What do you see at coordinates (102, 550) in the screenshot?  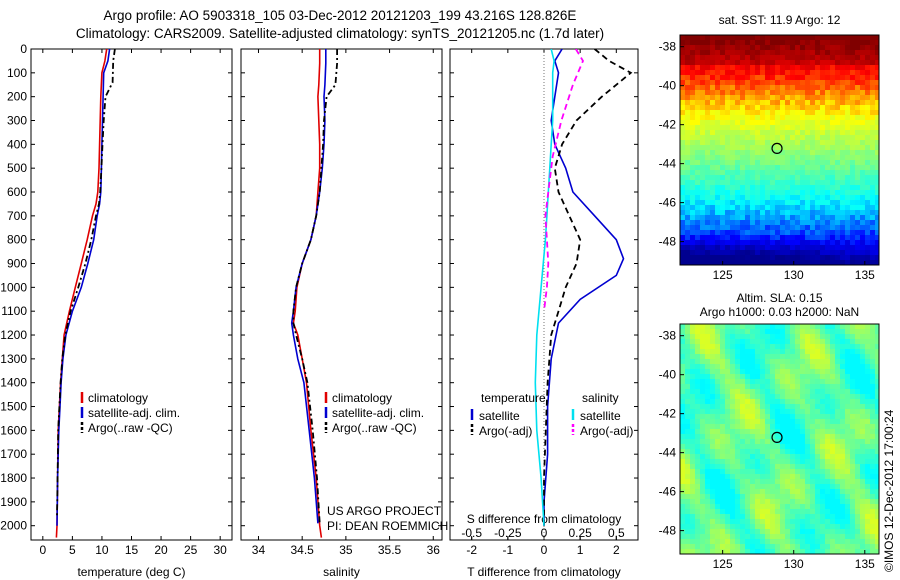 I see `temperature-xtick-label: 10` at bounding box center [102, 550].